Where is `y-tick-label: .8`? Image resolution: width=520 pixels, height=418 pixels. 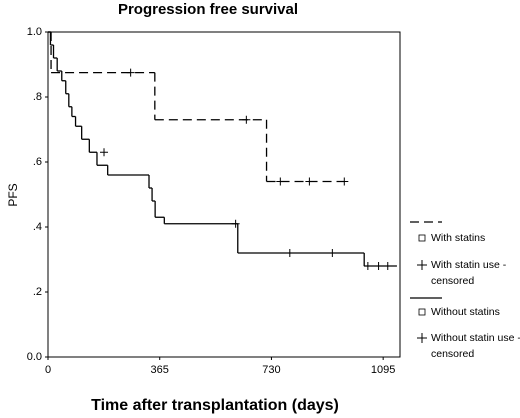
y-tick-label: .8 is located at coordinates (37, 97).